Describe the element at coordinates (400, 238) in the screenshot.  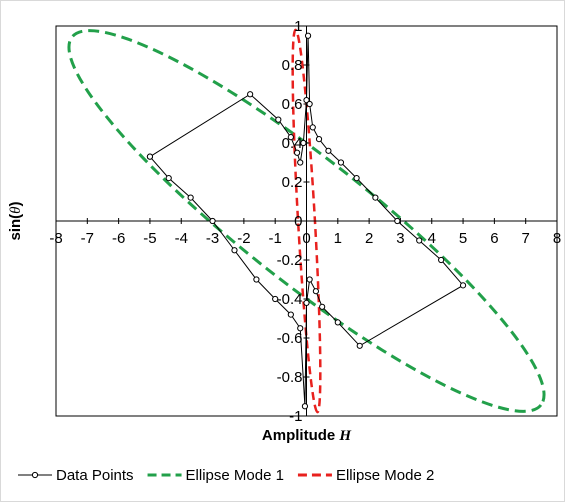
I see `x-tick-label: 3` at that location.